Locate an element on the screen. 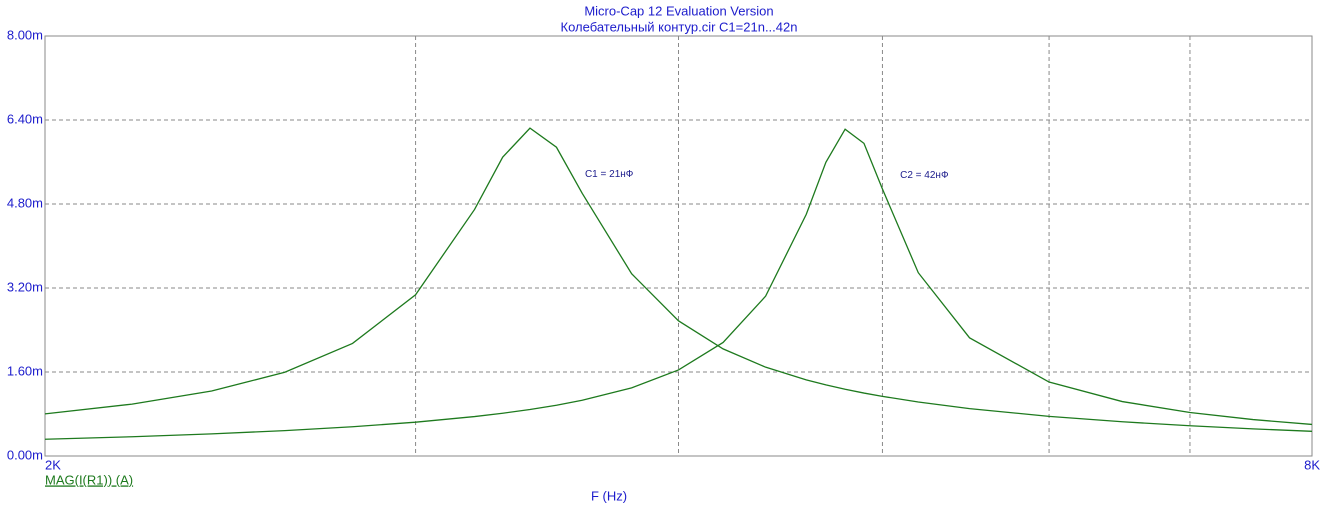 Image resolution: width=1342 pixels, height=510 pixels. chart-title: Micro-Cap 12 Evaluation Version is located at coordinates (678, 10).